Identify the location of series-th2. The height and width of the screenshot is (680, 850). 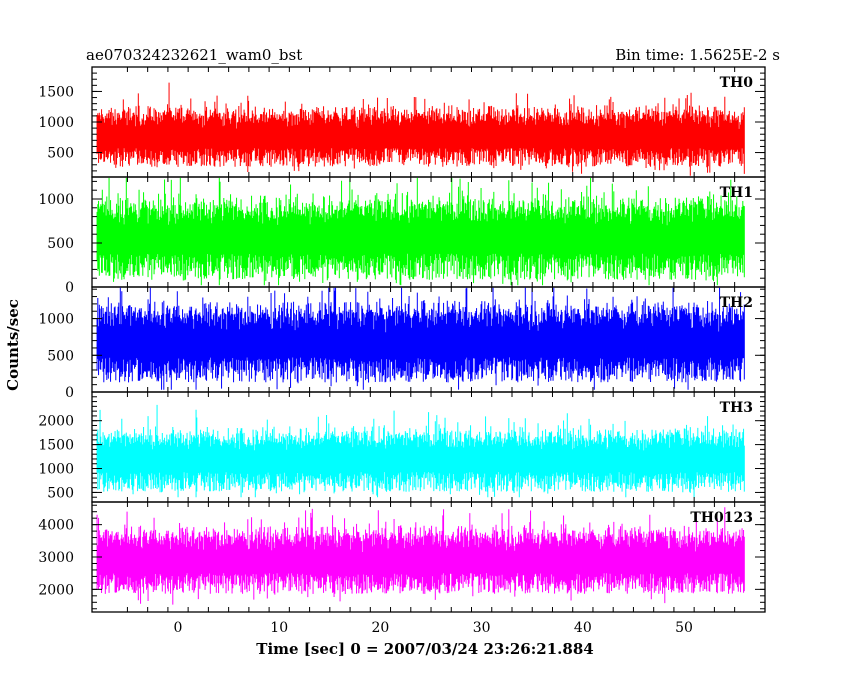
(420, 338).